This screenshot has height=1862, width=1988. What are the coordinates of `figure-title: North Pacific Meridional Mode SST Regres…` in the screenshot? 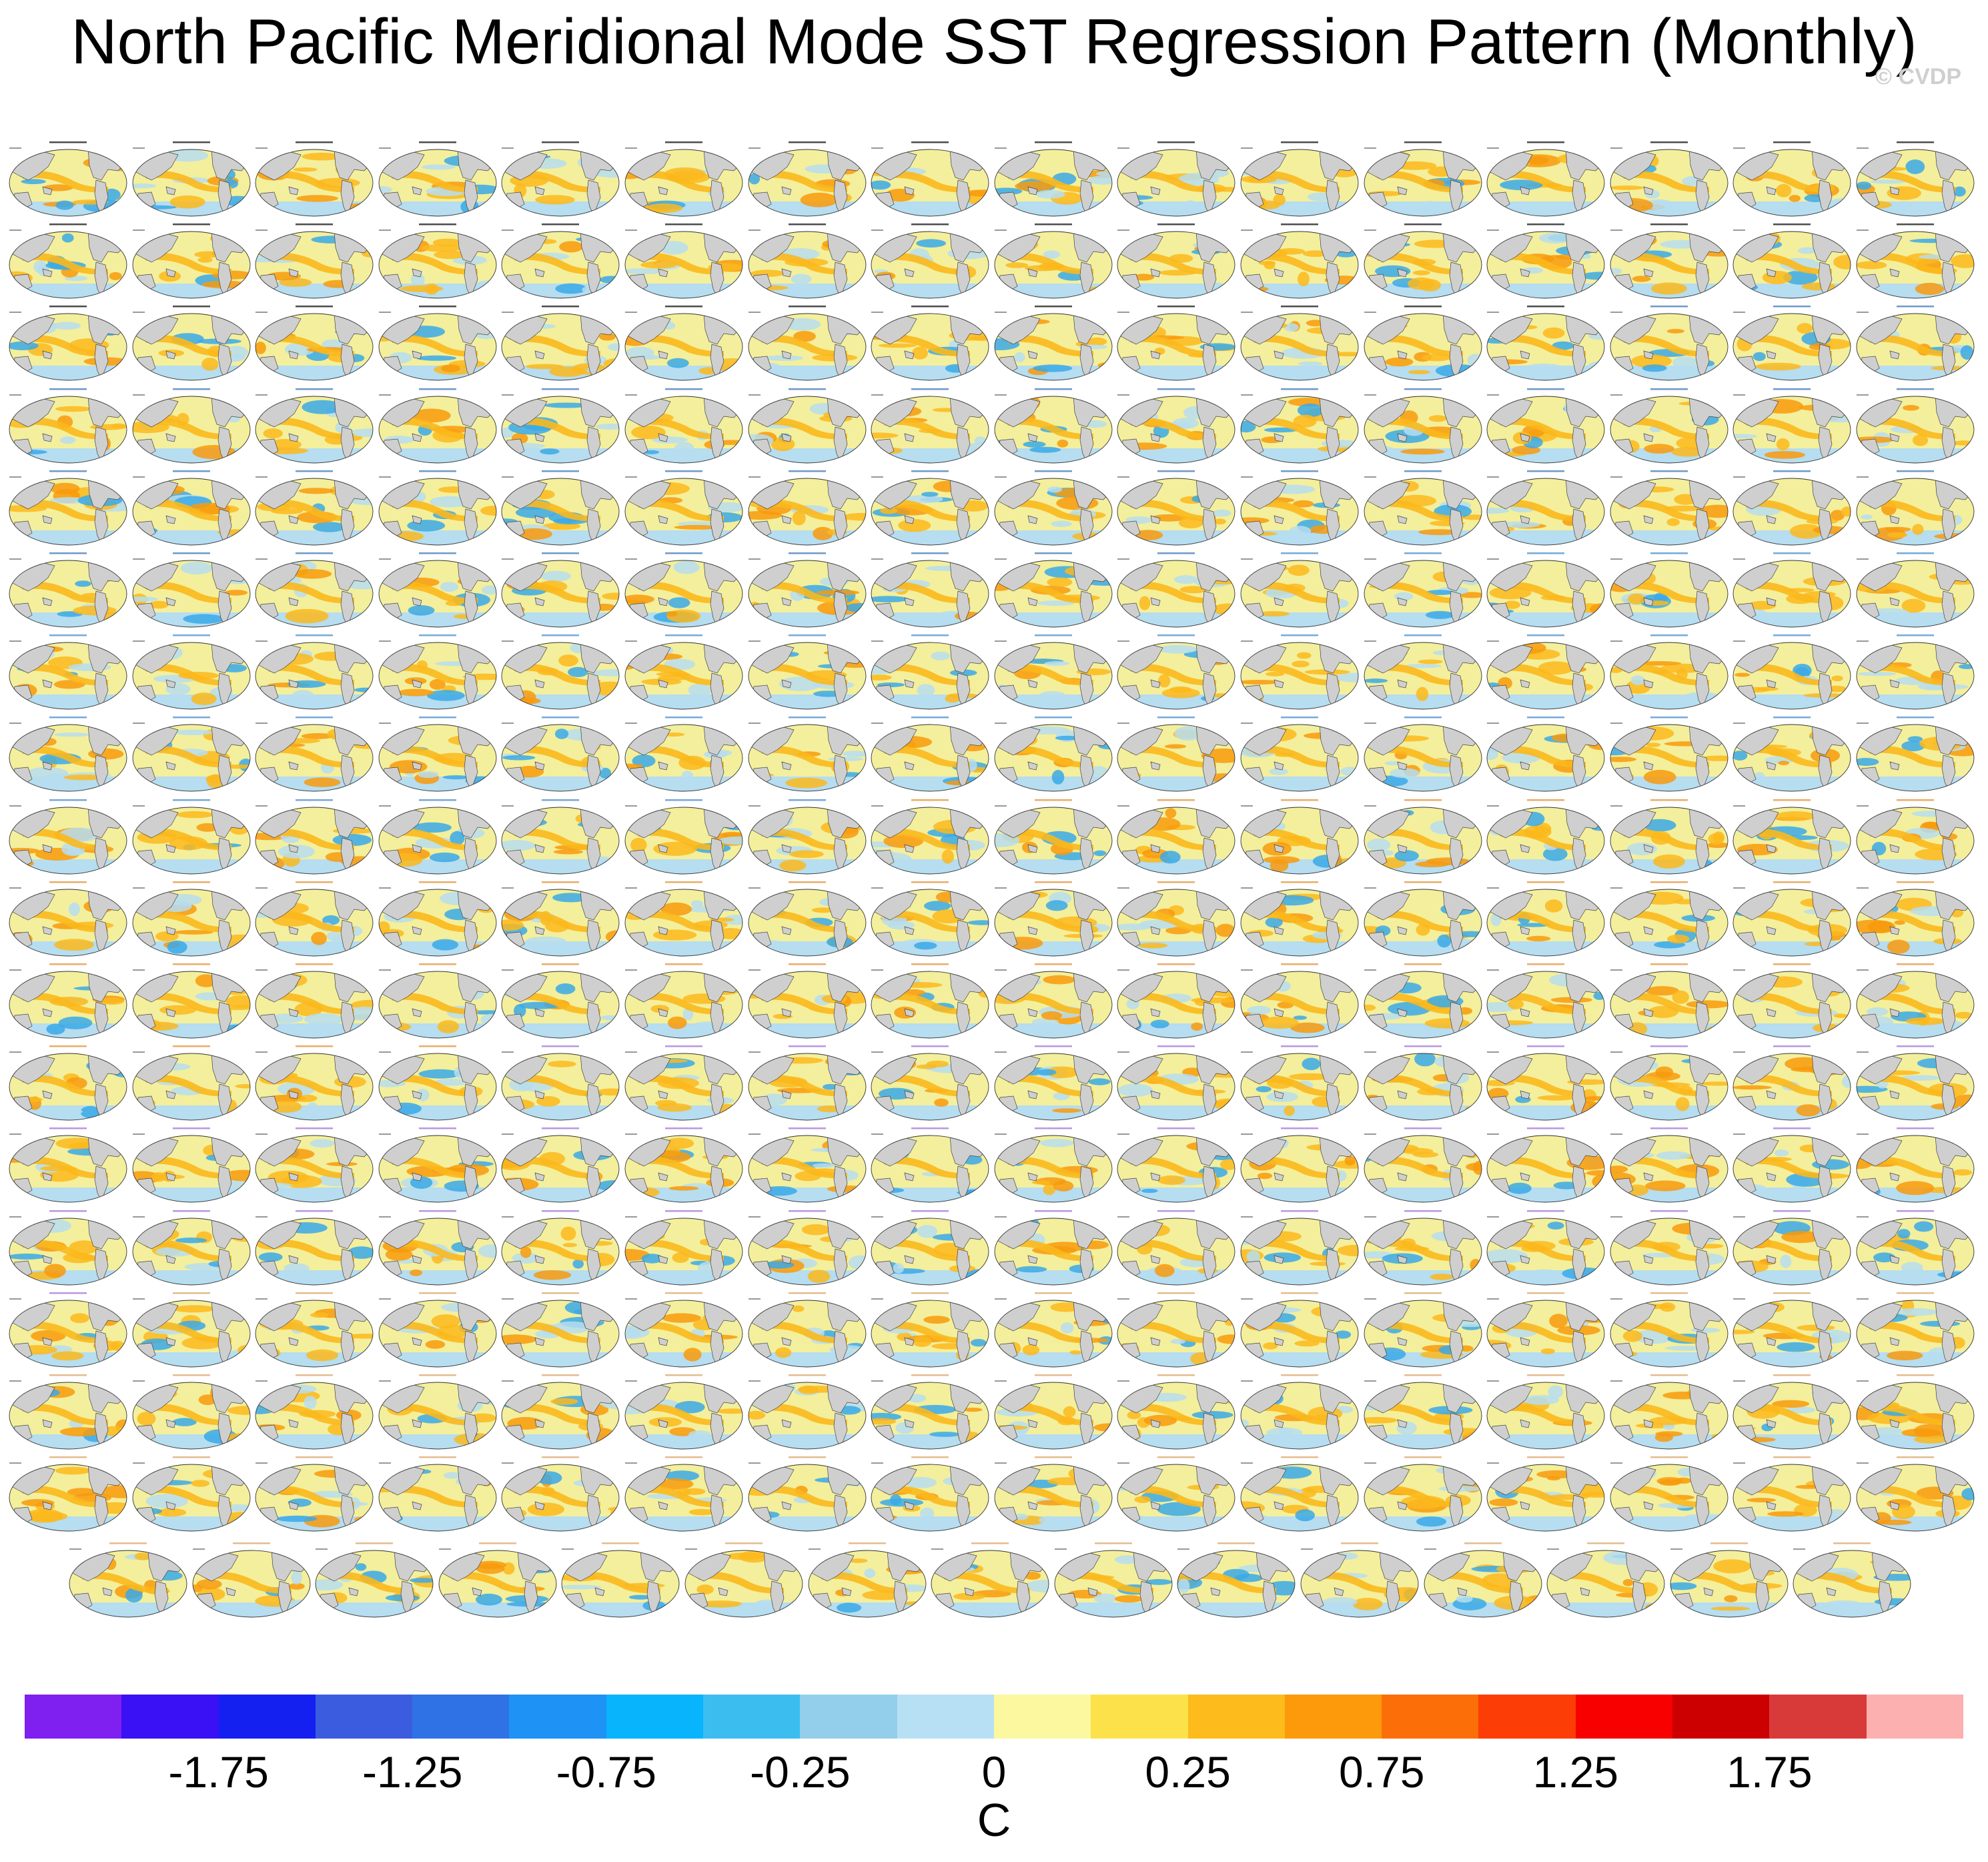 It's located at (994, 41).